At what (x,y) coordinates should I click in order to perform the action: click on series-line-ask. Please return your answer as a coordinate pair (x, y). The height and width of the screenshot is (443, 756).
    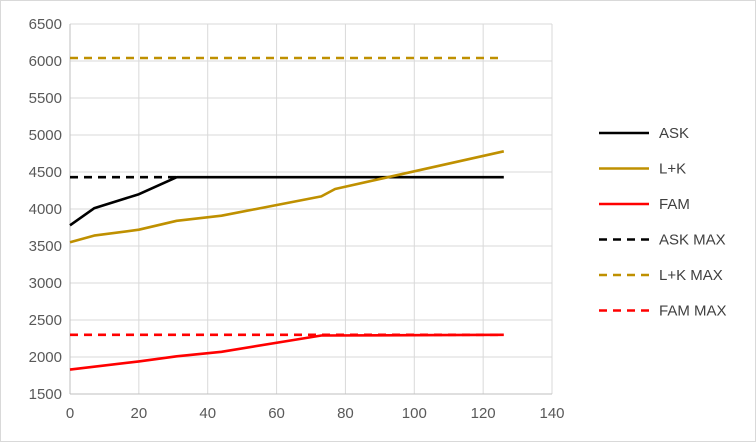
    Looking at the image, I should click on (286, 201).